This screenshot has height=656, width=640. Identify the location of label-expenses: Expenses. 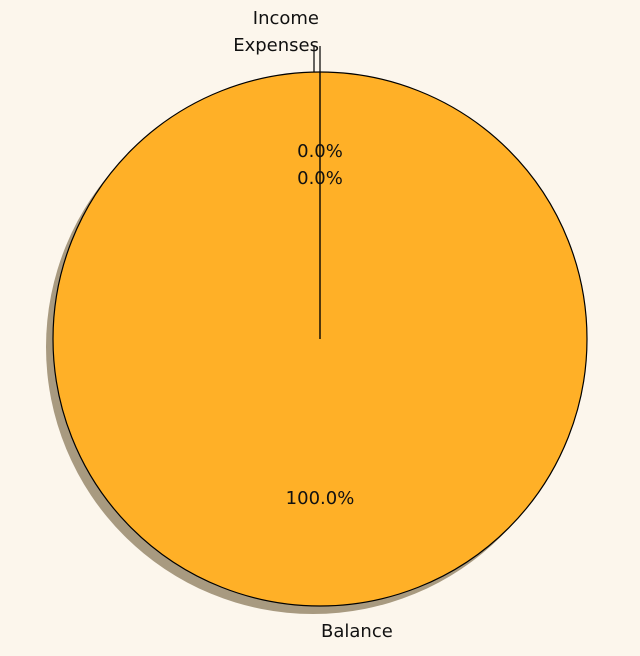
(276, 45).